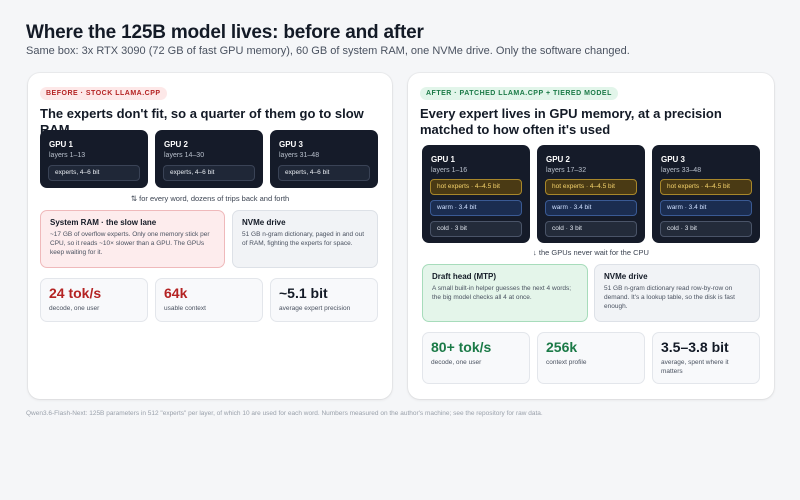  I want to click on before-gpu-3: GPU 3 layers 31–48 experts, 4–6 bit, so click(324, 159).